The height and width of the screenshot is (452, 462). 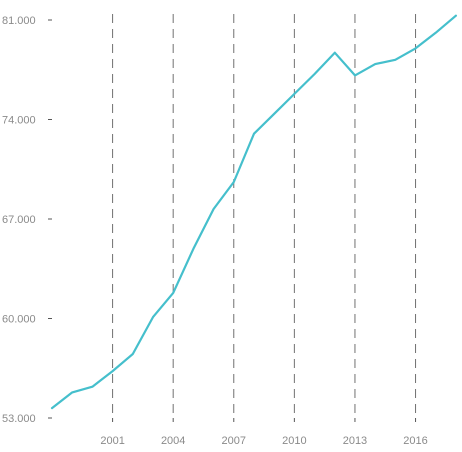 I want to click on y-tick-label: 60.000, so click(x=19, y=320).